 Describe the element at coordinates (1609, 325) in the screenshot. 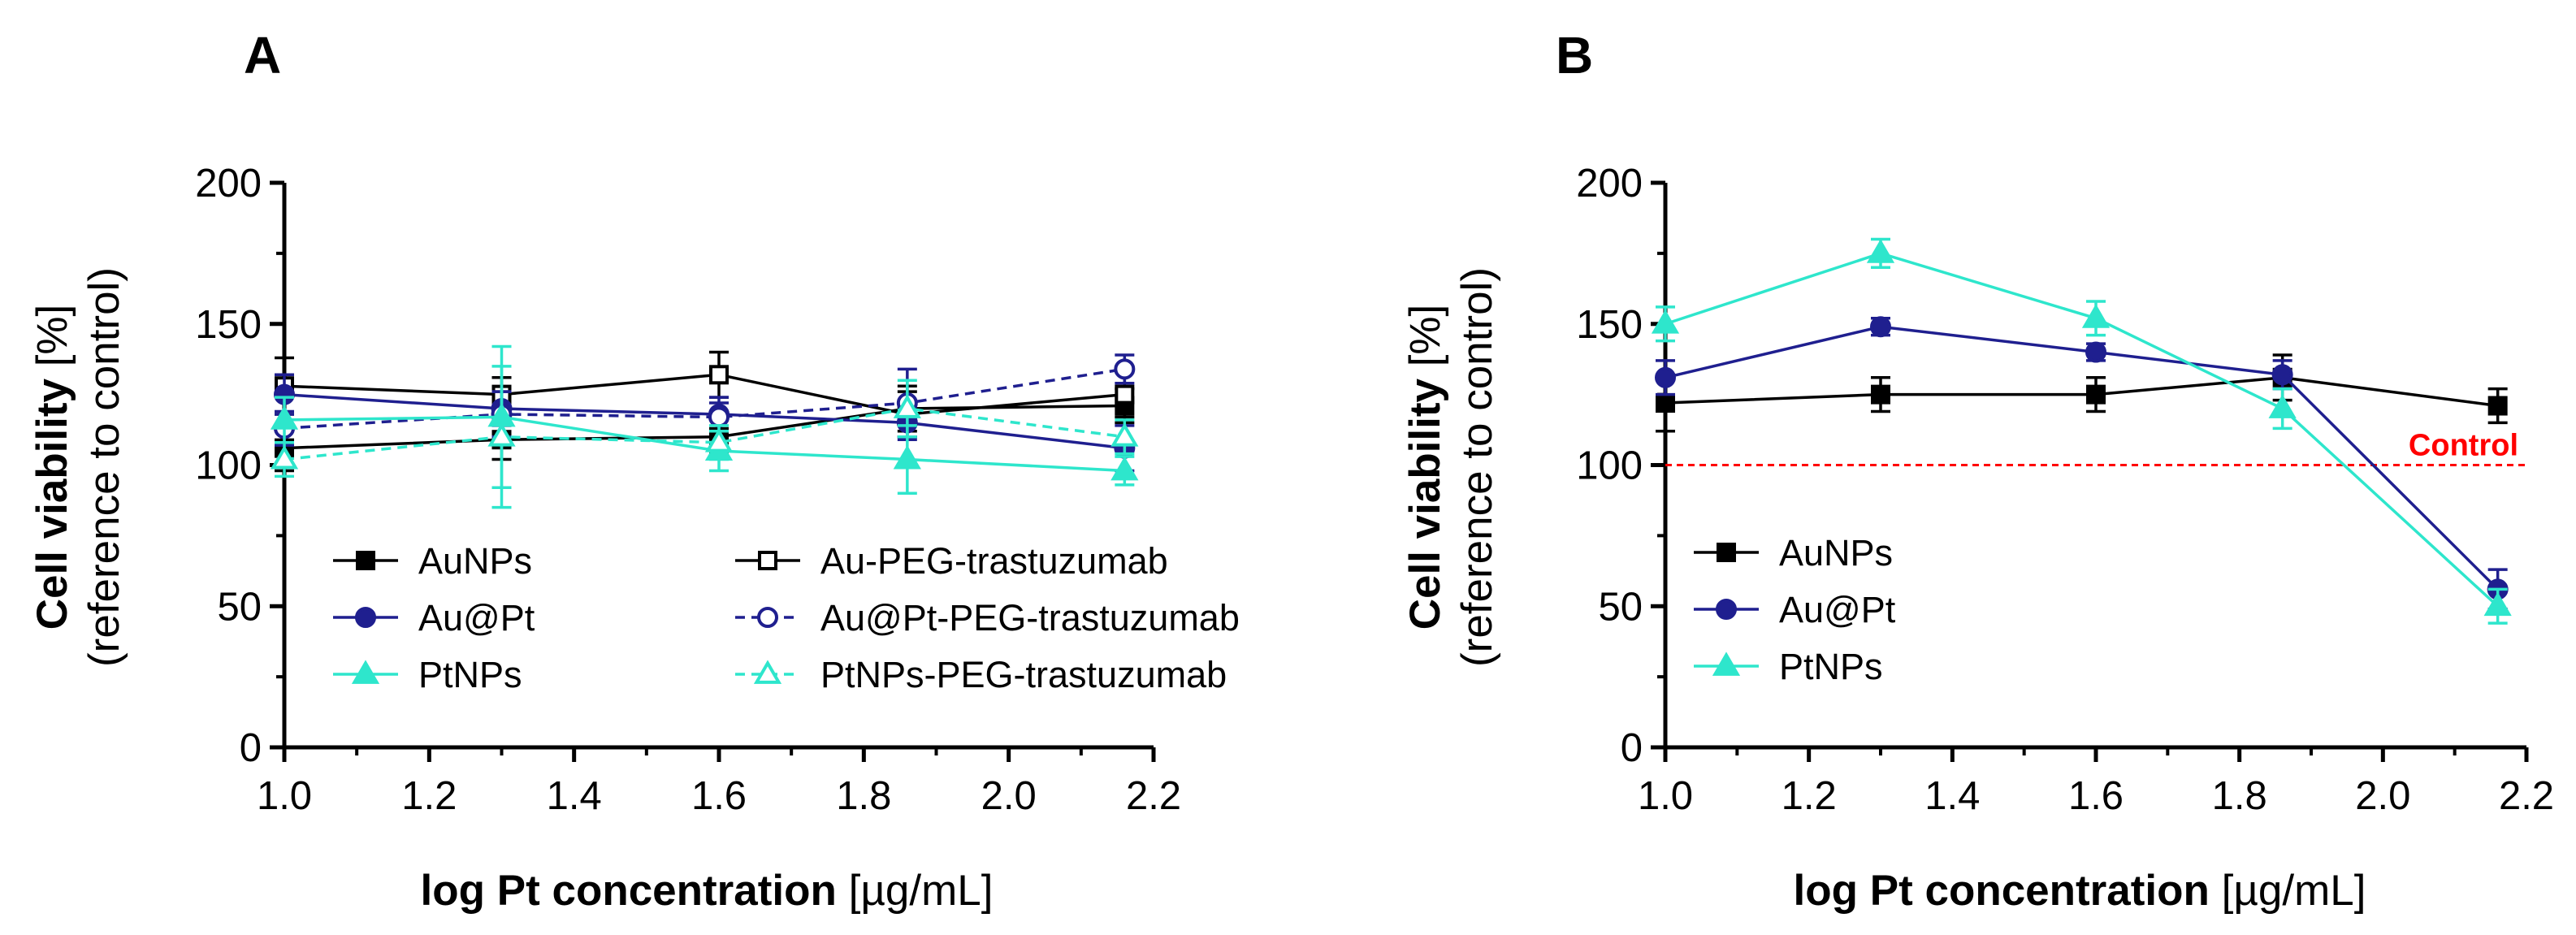

I see `panel-b-y-tick-label: 150` at that location.